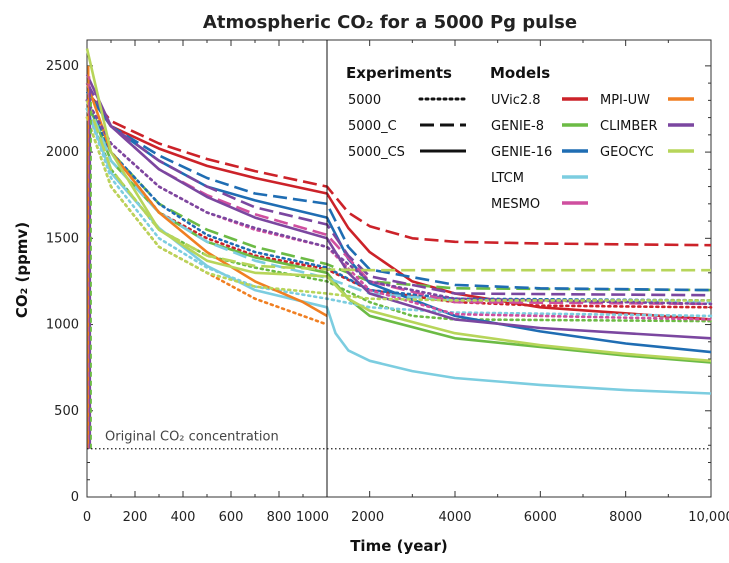 The width and height of the screenshot is (729, 563). I want to click on y-tick-label: 1500, so click(62, 238).